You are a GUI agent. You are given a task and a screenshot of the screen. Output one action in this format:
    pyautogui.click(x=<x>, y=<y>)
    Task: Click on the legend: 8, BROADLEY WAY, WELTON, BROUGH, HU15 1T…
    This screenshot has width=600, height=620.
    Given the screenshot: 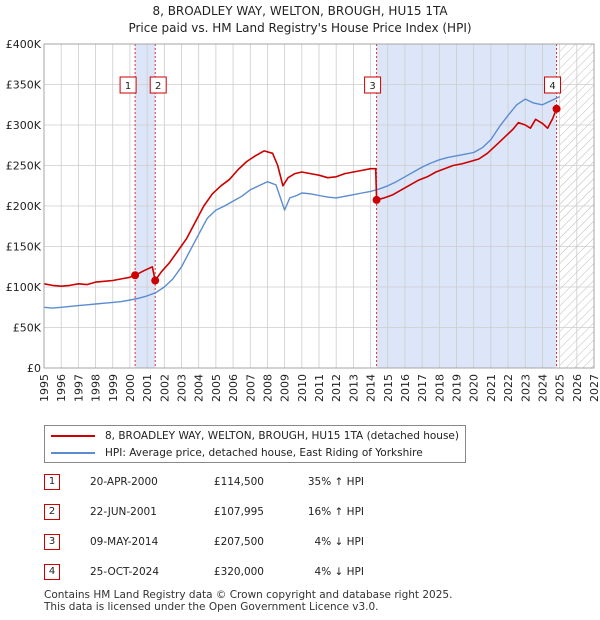 What is the action you would take?
    pyautogui.click(x=255, y=444)
    